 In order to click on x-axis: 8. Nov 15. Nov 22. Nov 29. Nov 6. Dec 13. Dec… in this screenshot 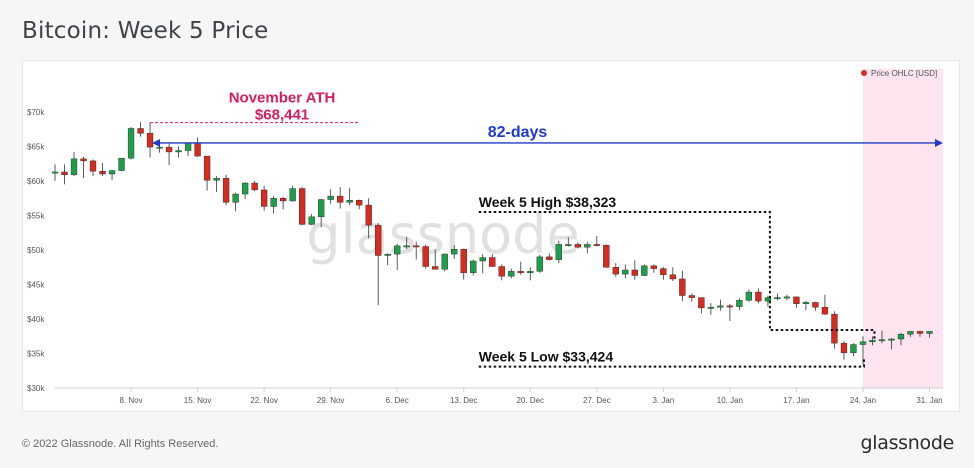, I will do `click(499, 396)`.